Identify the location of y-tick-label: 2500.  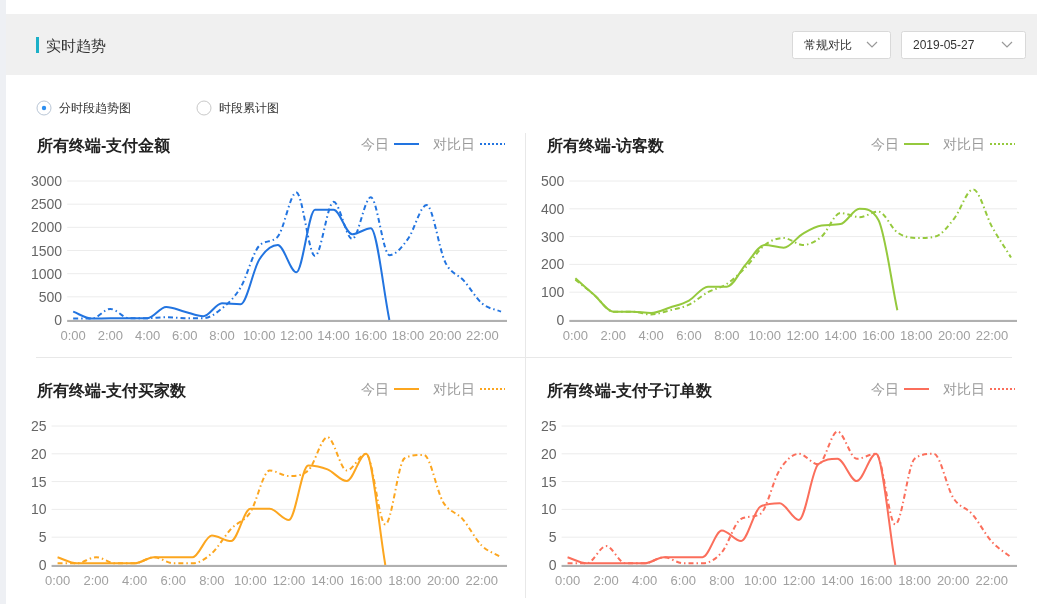
(47, 204).